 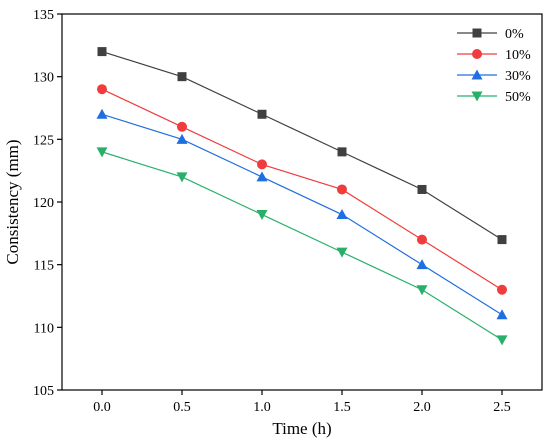 What do you see at coordinates (518, 97) in the screenshot?
I see `legend-label: 50%` at bounding box center [518, 97].